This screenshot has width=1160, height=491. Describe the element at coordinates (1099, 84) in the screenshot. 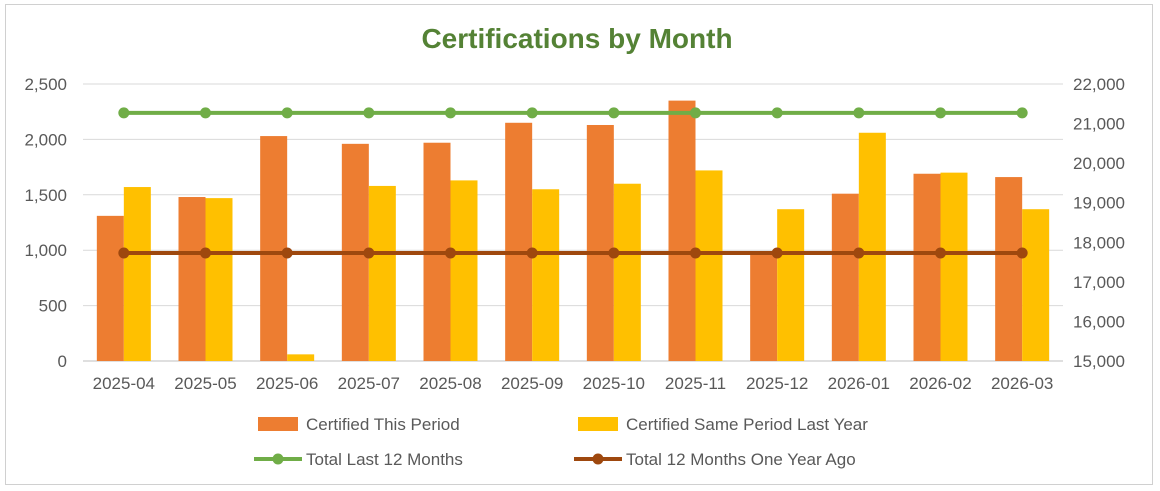

I see `y-right-tick-label: 22,000` at that location.